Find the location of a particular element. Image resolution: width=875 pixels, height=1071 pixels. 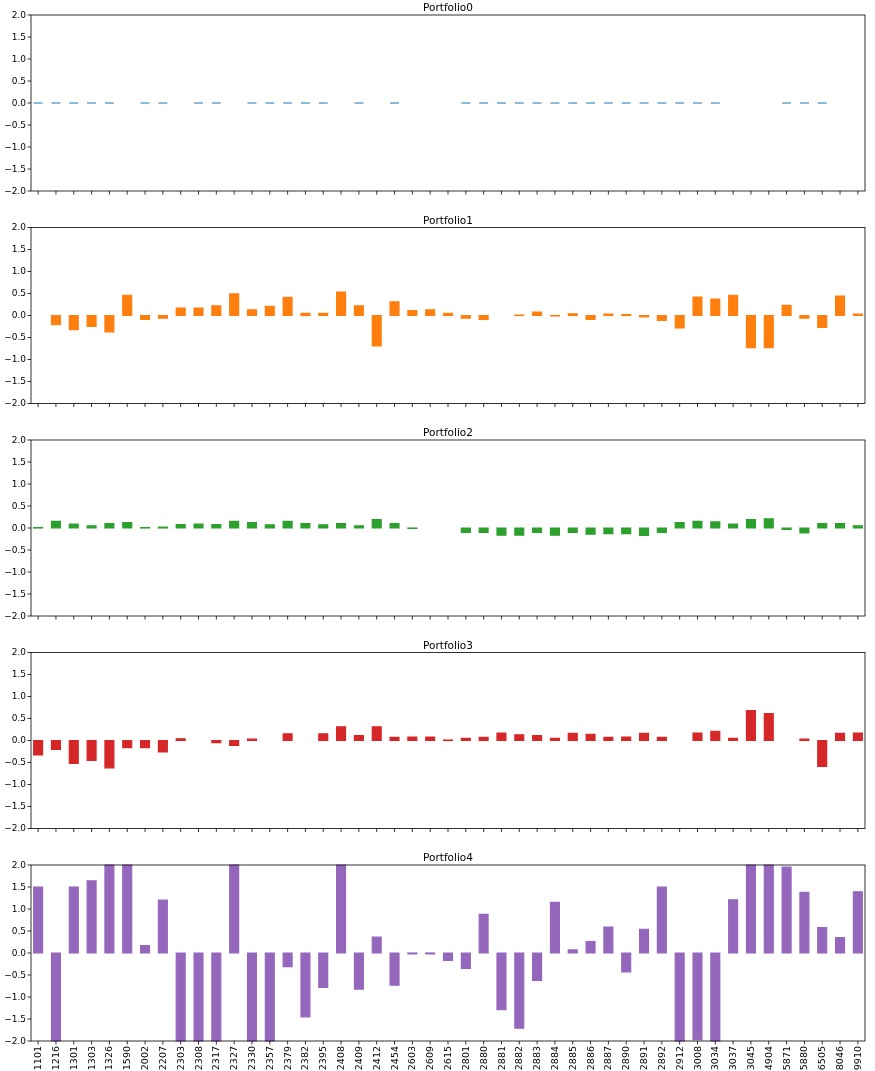

y-tick-label: −1.5 is located at coordinates (15, 806).